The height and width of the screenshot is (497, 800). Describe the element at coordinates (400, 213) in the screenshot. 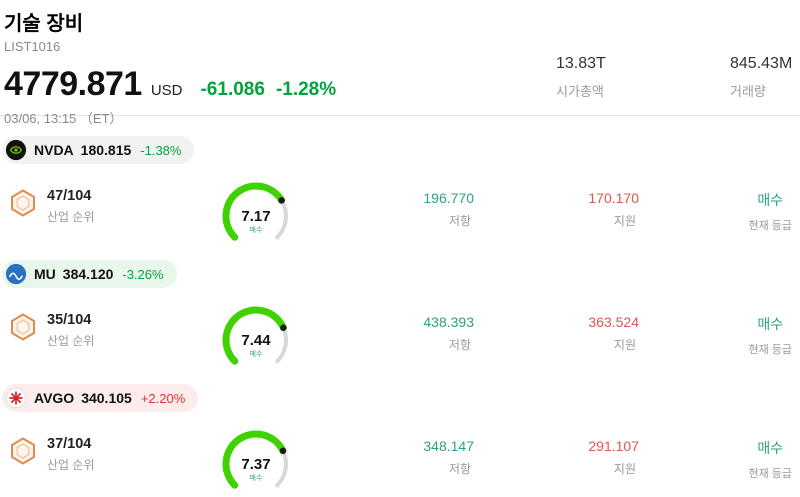

I see `resistance-cell: 196.770 저항` at that location.